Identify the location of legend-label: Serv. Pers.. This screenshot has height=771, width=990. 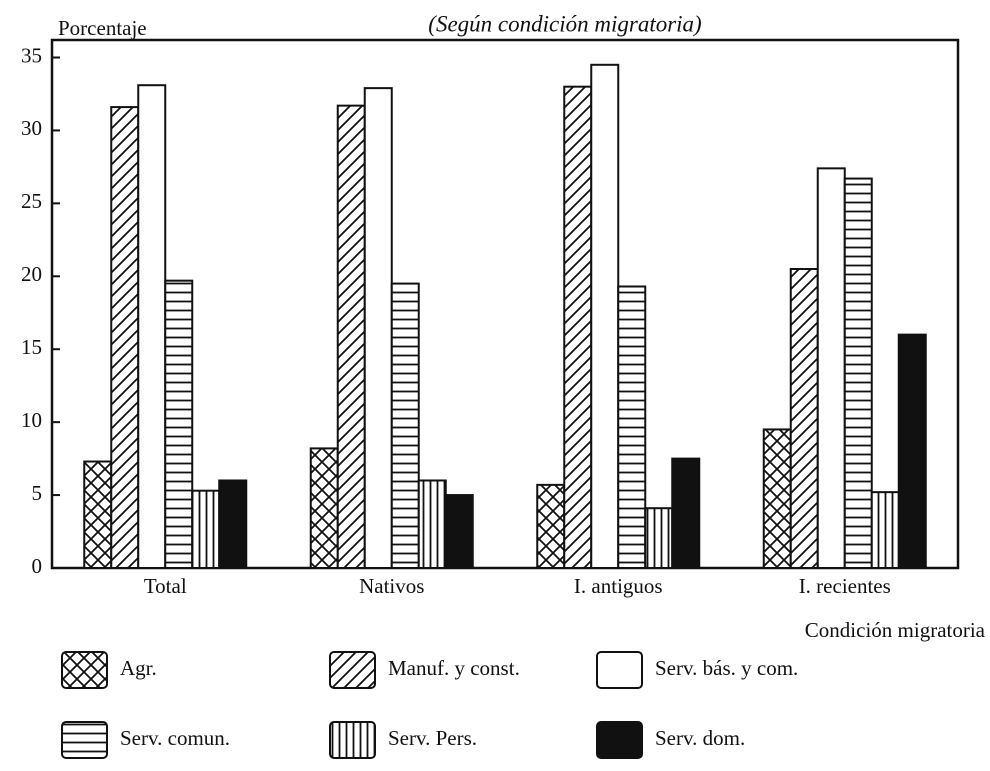
(432, 738).